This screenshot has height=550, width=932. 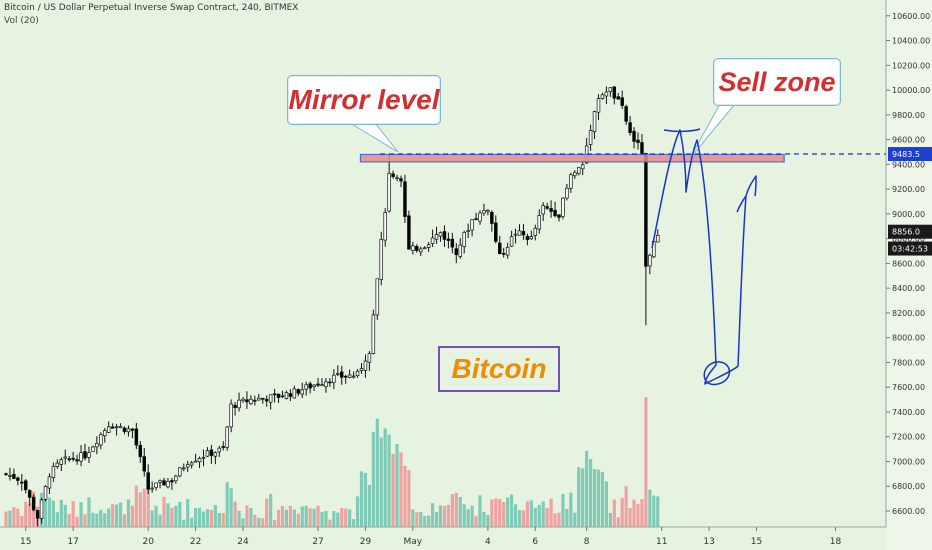 What do you see at coordinates (911, 16) in the screenshot?
I see `y-tick-label: 10600.00` at bounding box center [911, 16].